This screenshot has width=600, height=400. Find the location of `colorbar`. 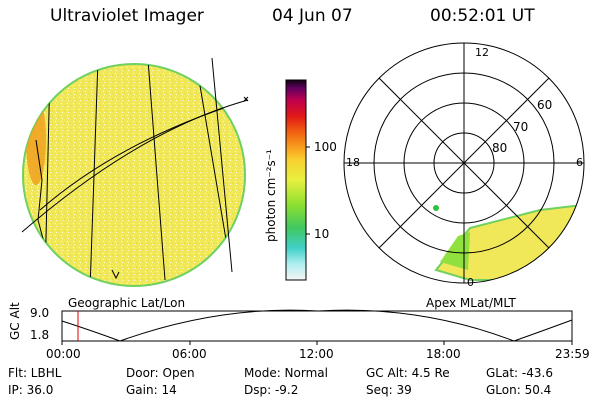

colorbar is located at coordinates (296, 180).